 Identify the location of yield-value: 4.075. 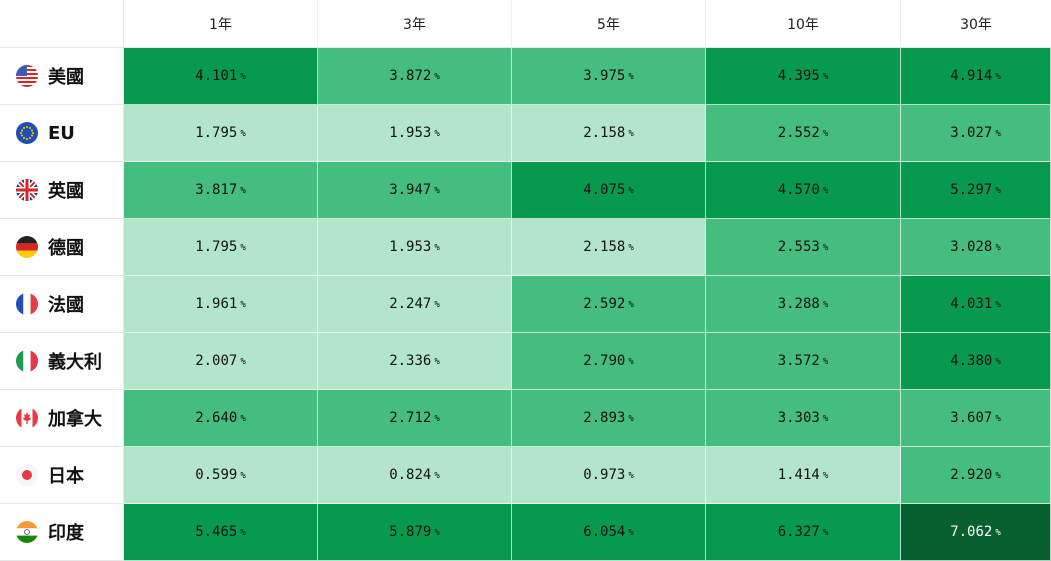
(604, 190).